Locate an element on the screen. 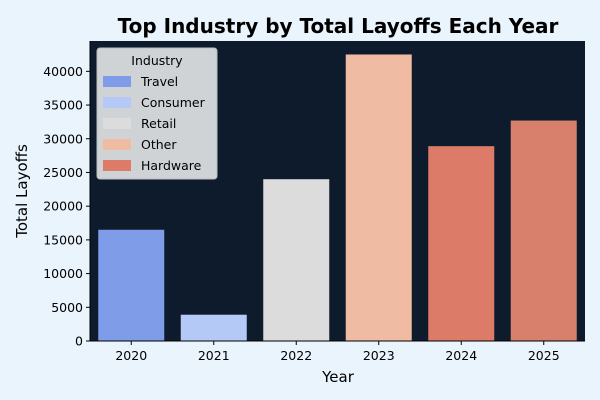  chart-title: Top Industry by Total Layoffs Each Year is located at coordinates (338, 26).